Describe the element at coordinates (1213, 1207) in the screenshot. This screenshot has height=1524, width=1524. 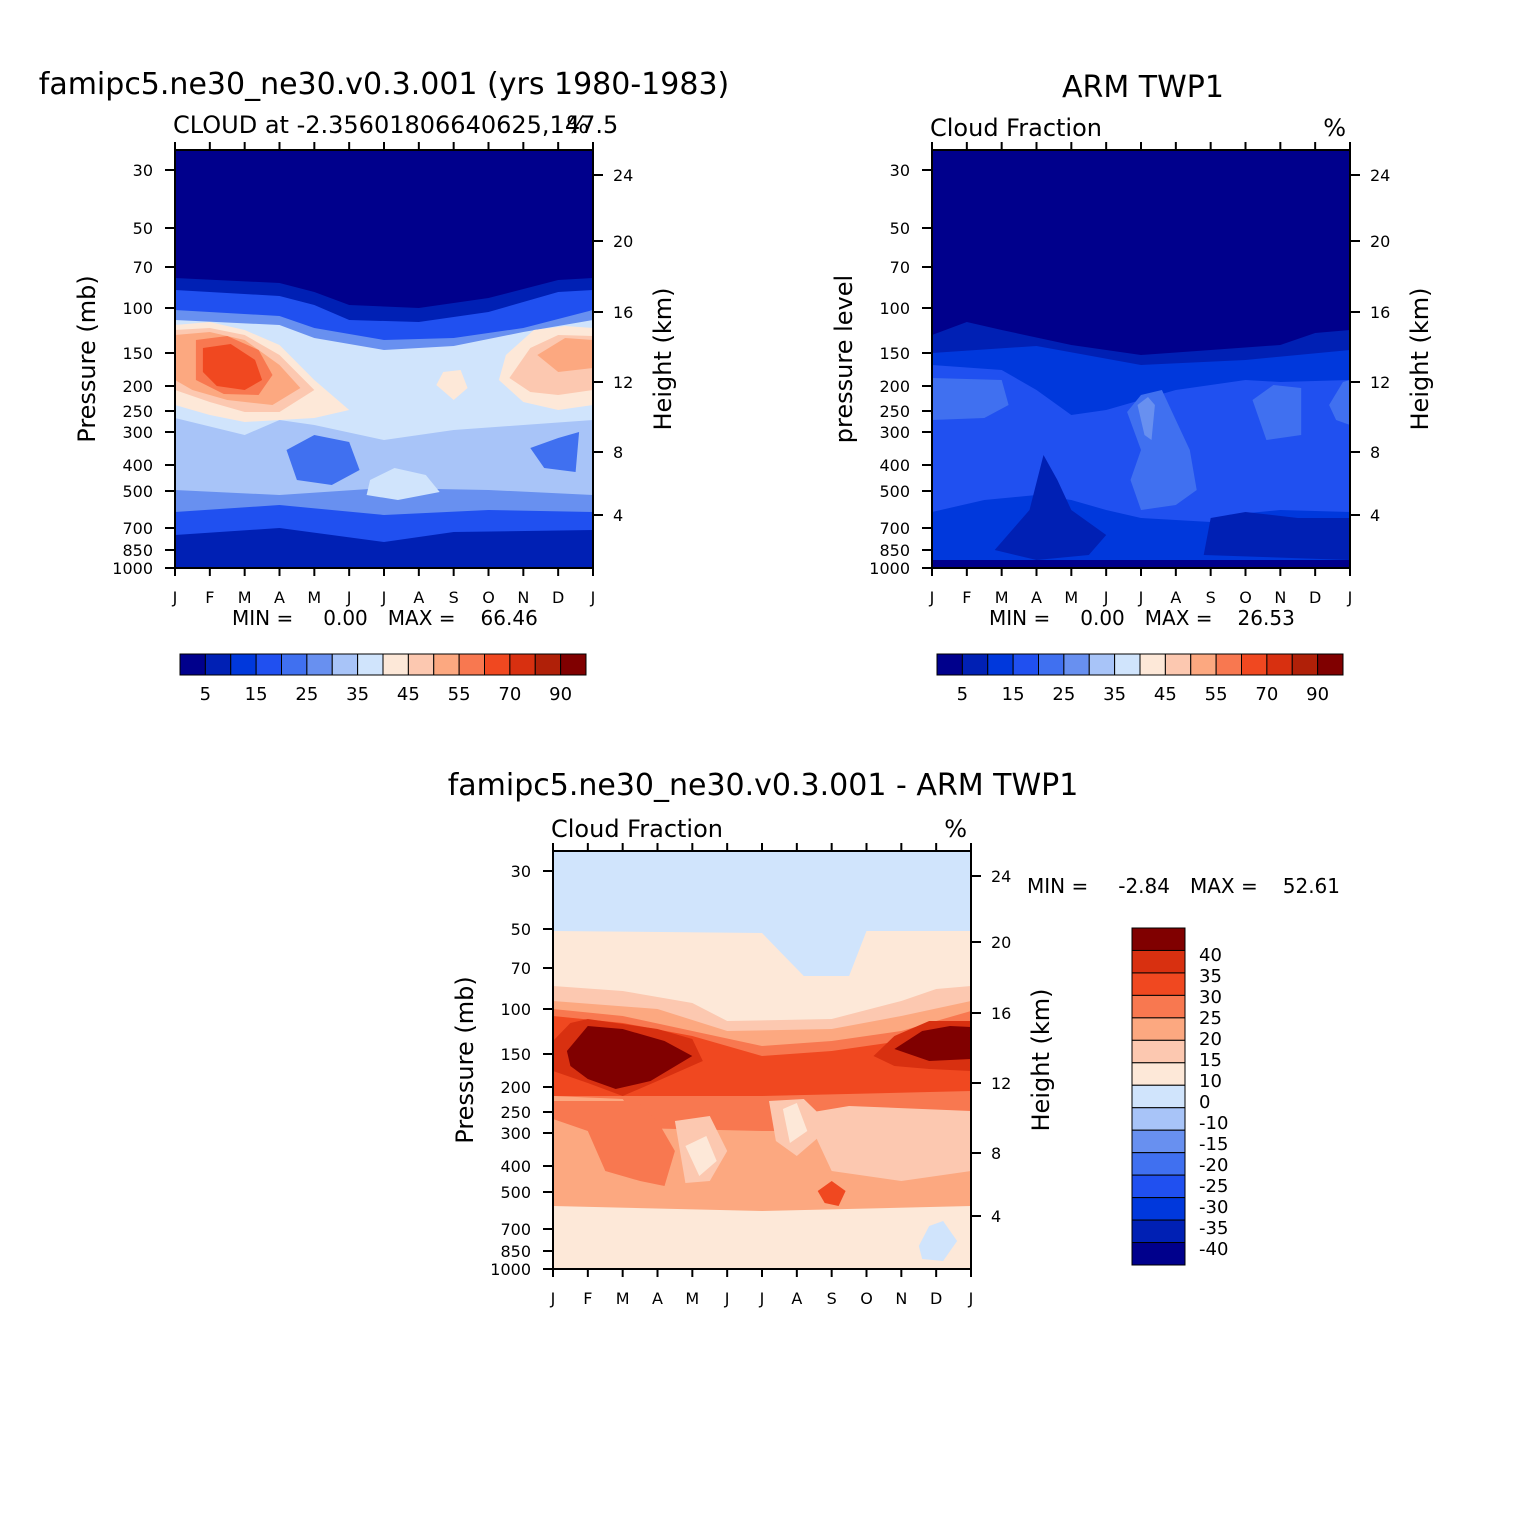
I see `colorbar-label: -30` at that location.